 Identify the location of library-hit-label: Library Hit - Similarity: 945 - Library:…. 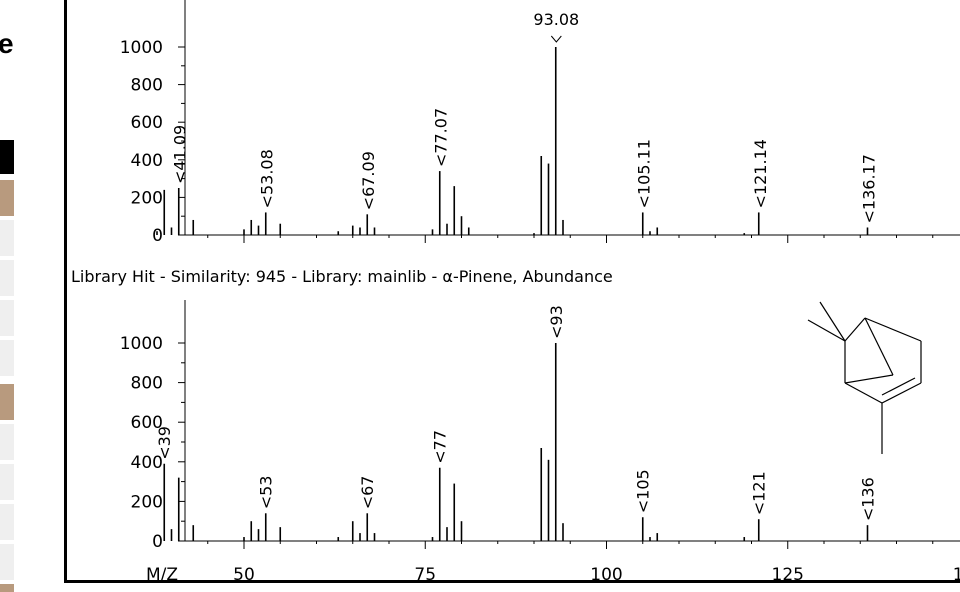
(342, 276).